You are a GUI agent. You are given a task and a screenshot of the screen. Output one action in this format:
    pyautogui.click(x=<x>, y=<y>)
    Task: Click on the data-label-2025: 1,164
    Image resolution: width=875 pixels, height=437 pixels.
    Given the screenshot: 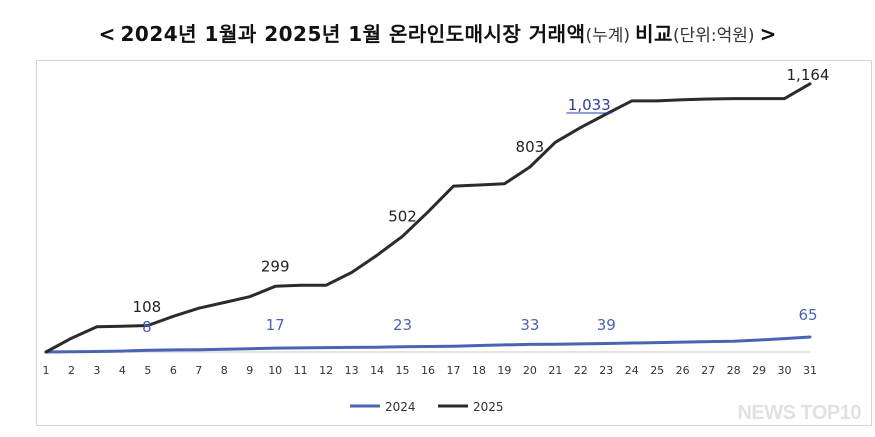 What is the action you would take?
    pyautogui.click(x=808, y=75)
    